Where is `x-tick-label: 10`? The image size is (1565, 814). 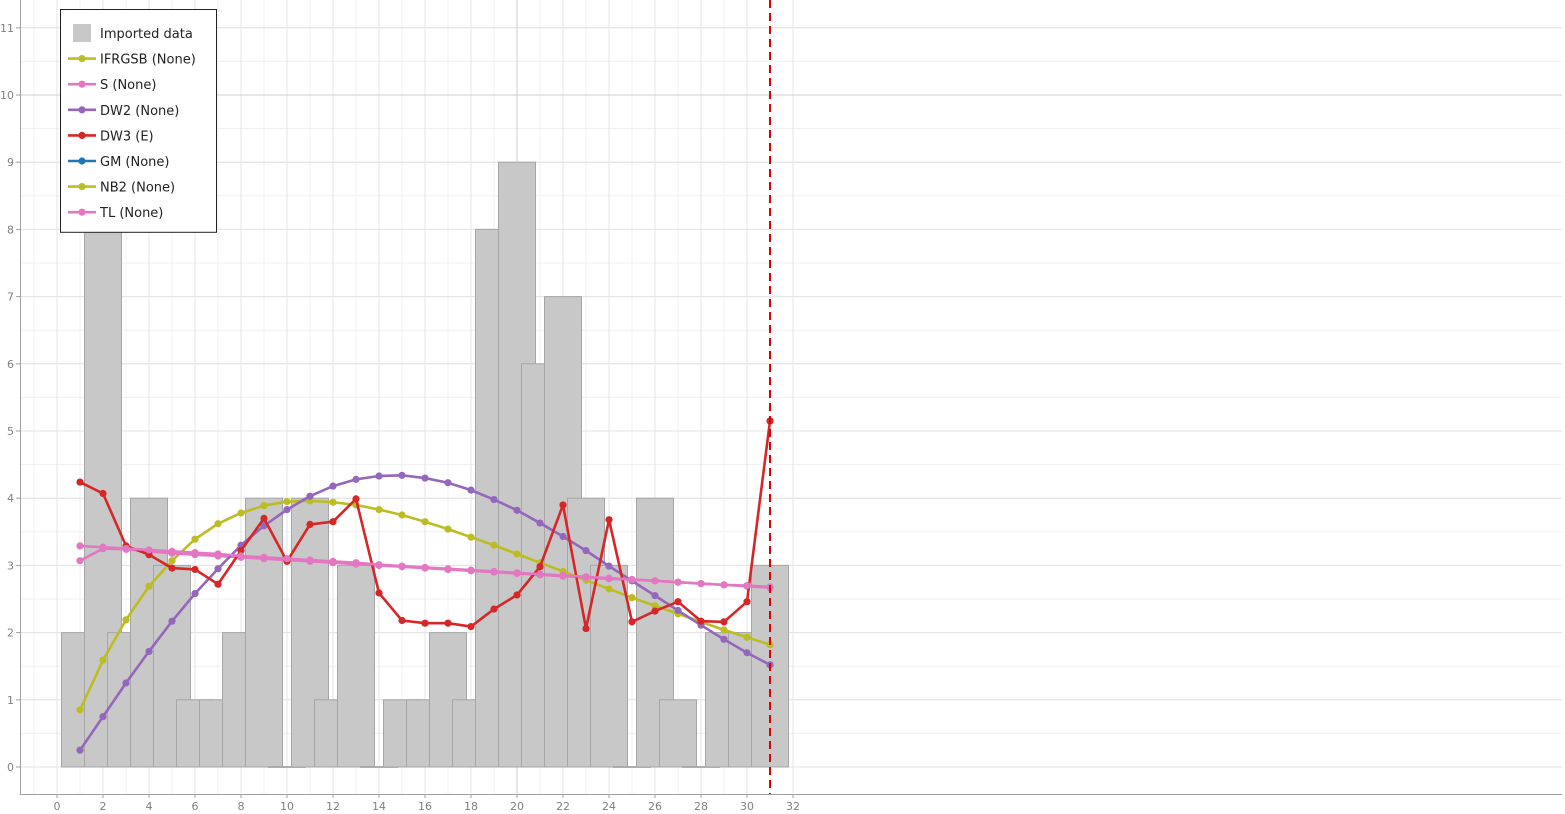
x-tick-label: 10 is located at coordinates (287, 806).